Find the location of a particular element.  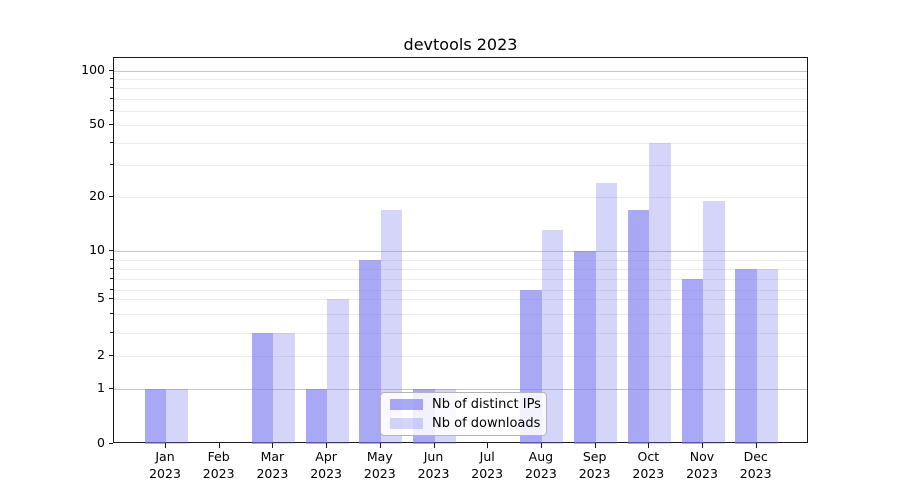

y-tick-label-20: 20 is located at coordinates (97, 195).